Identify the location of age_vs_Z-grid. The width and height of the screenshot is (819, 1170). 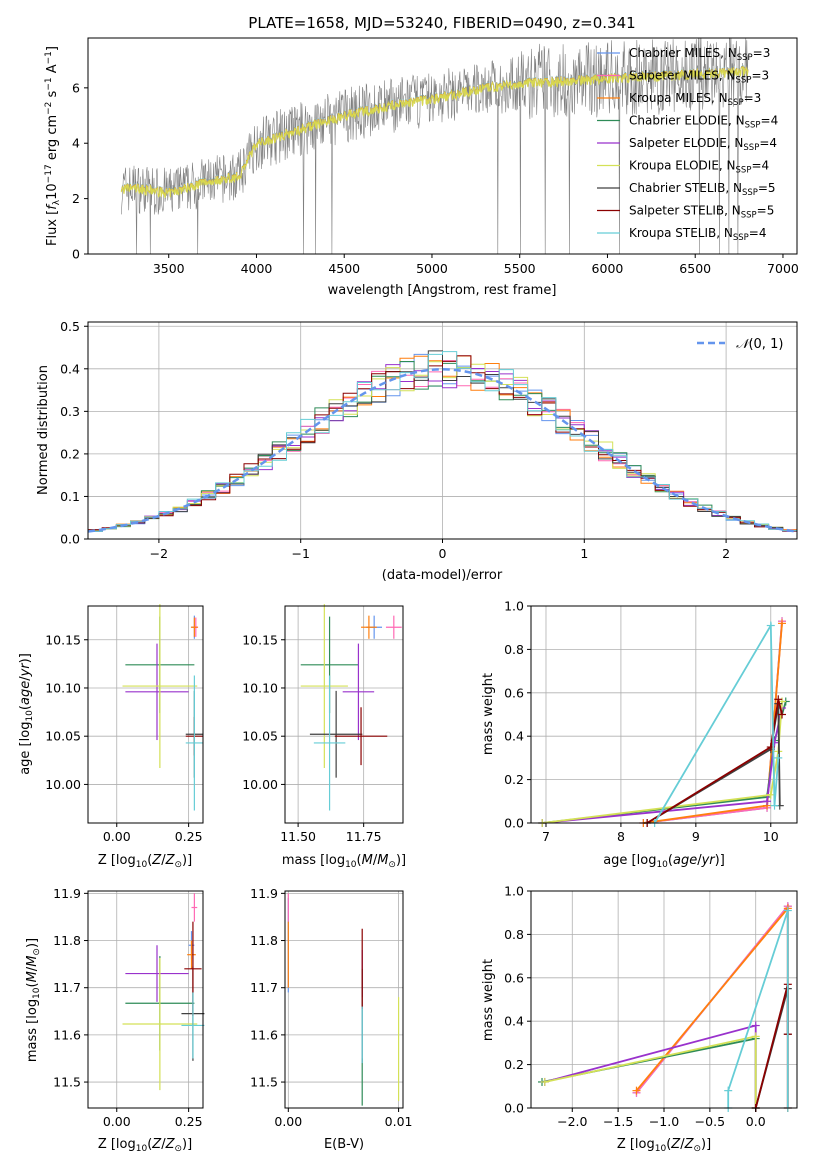
(145, 714).